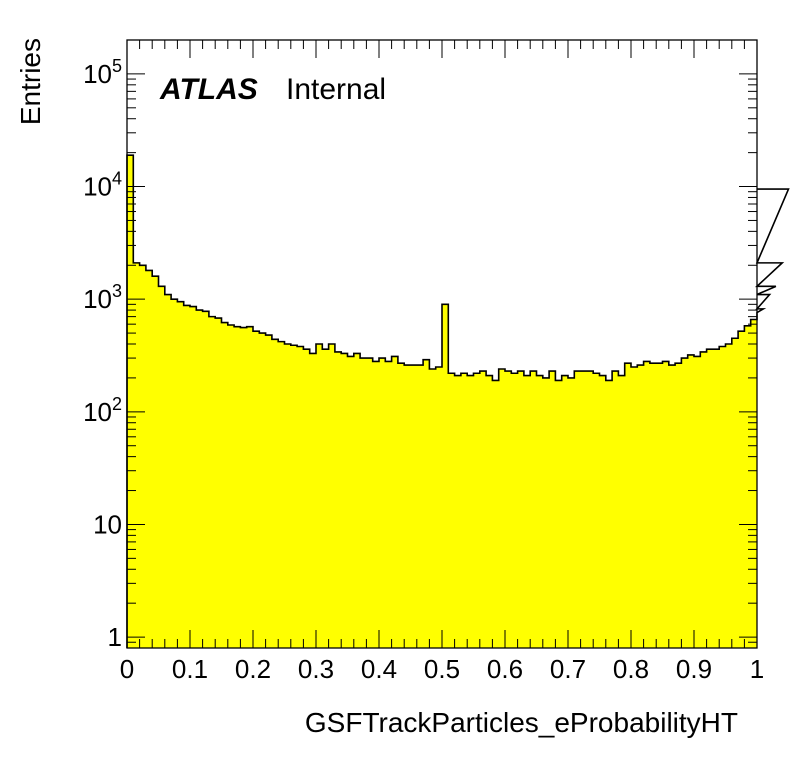 Image resolution: width=796 pixels, height=772 pixels. Describe the element at coordinates (102, 185) in the screenshot. I see `y-tick-label: 10⁴` at that location.